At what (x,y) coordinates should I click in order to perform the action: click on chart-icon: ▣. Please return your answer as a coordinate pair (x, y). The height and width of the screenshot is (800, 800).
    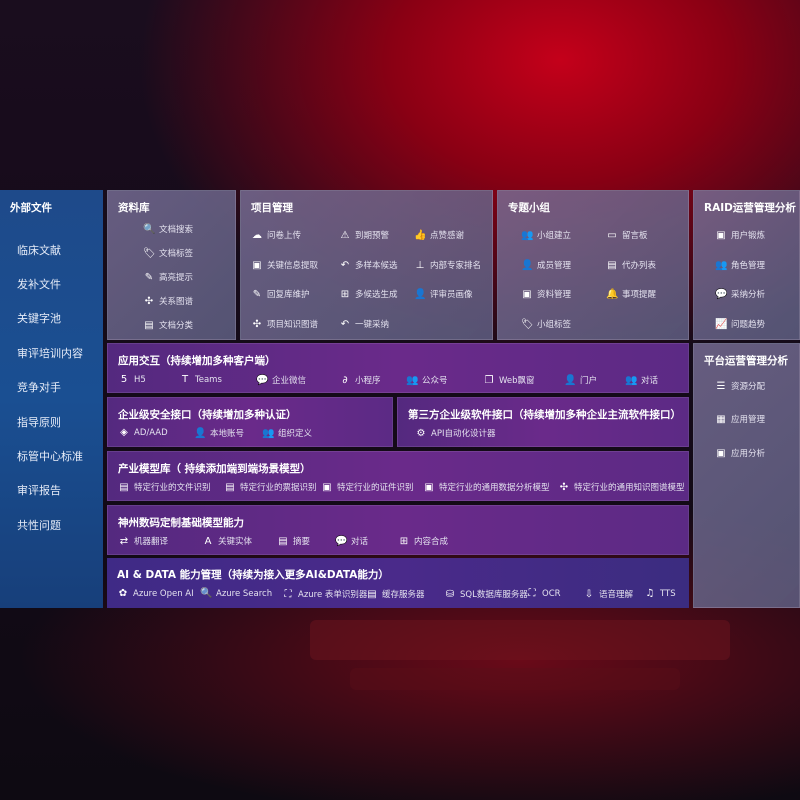
    Looking at the image, I should click on (429, 487).